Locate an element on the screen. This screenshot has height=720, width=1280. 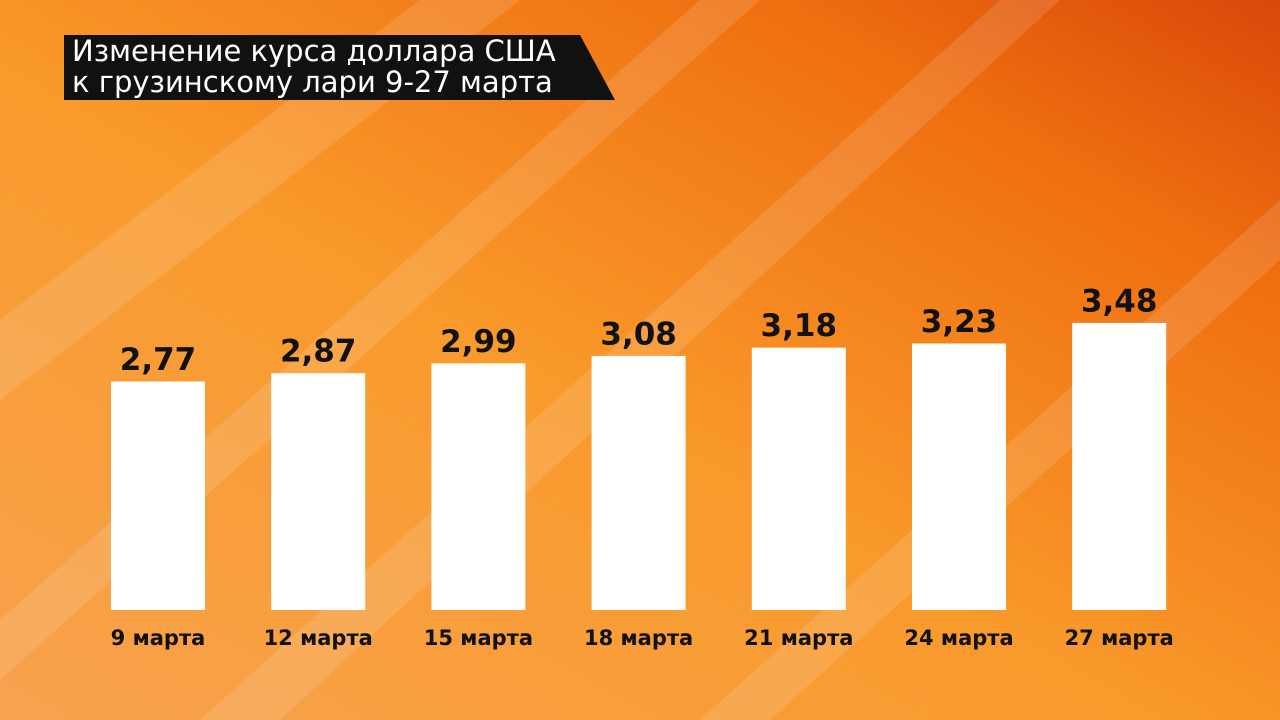
value-label: 2,77 is located at coordinates (158, 360).